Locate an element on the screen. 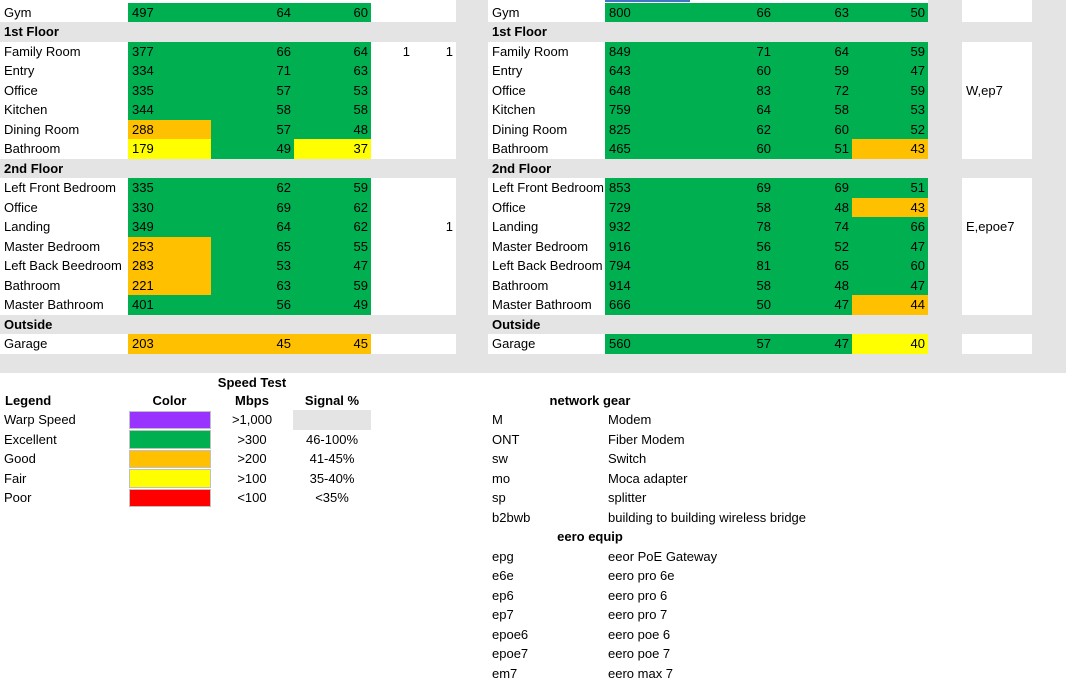 Image resolution: width=1066 pixels, height=683 pixels. eero-abbr: e6e is located at coordinates (538, 576).